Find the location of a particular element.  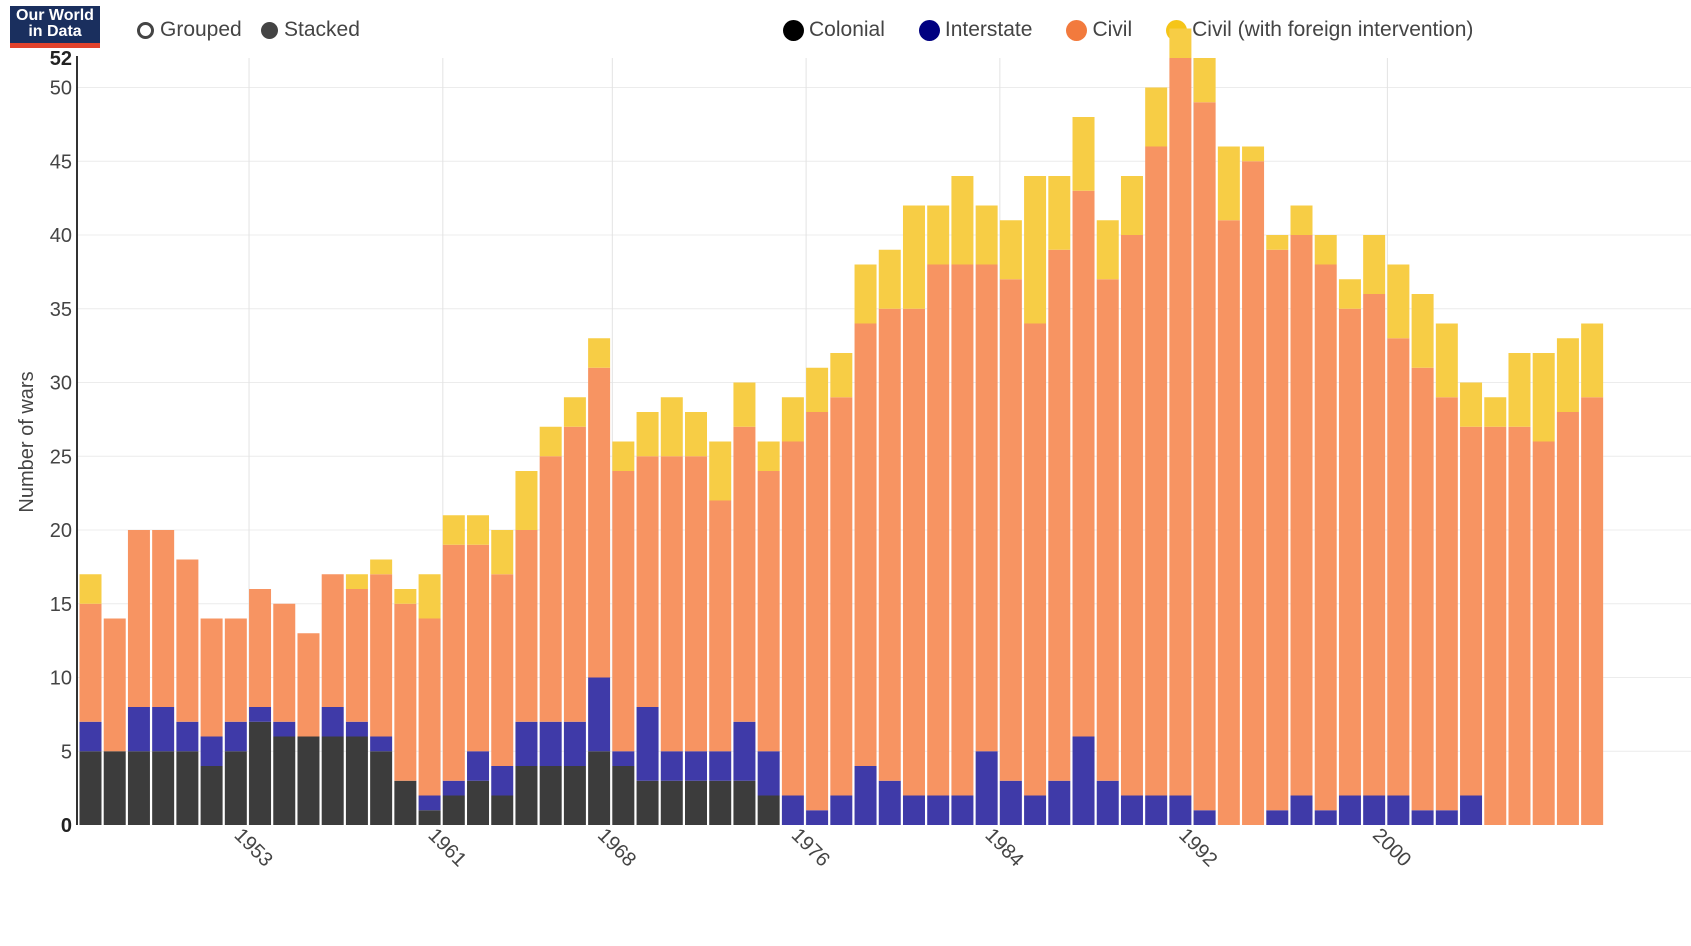

legend-label: Interstate is located at coordinates (988, 29).